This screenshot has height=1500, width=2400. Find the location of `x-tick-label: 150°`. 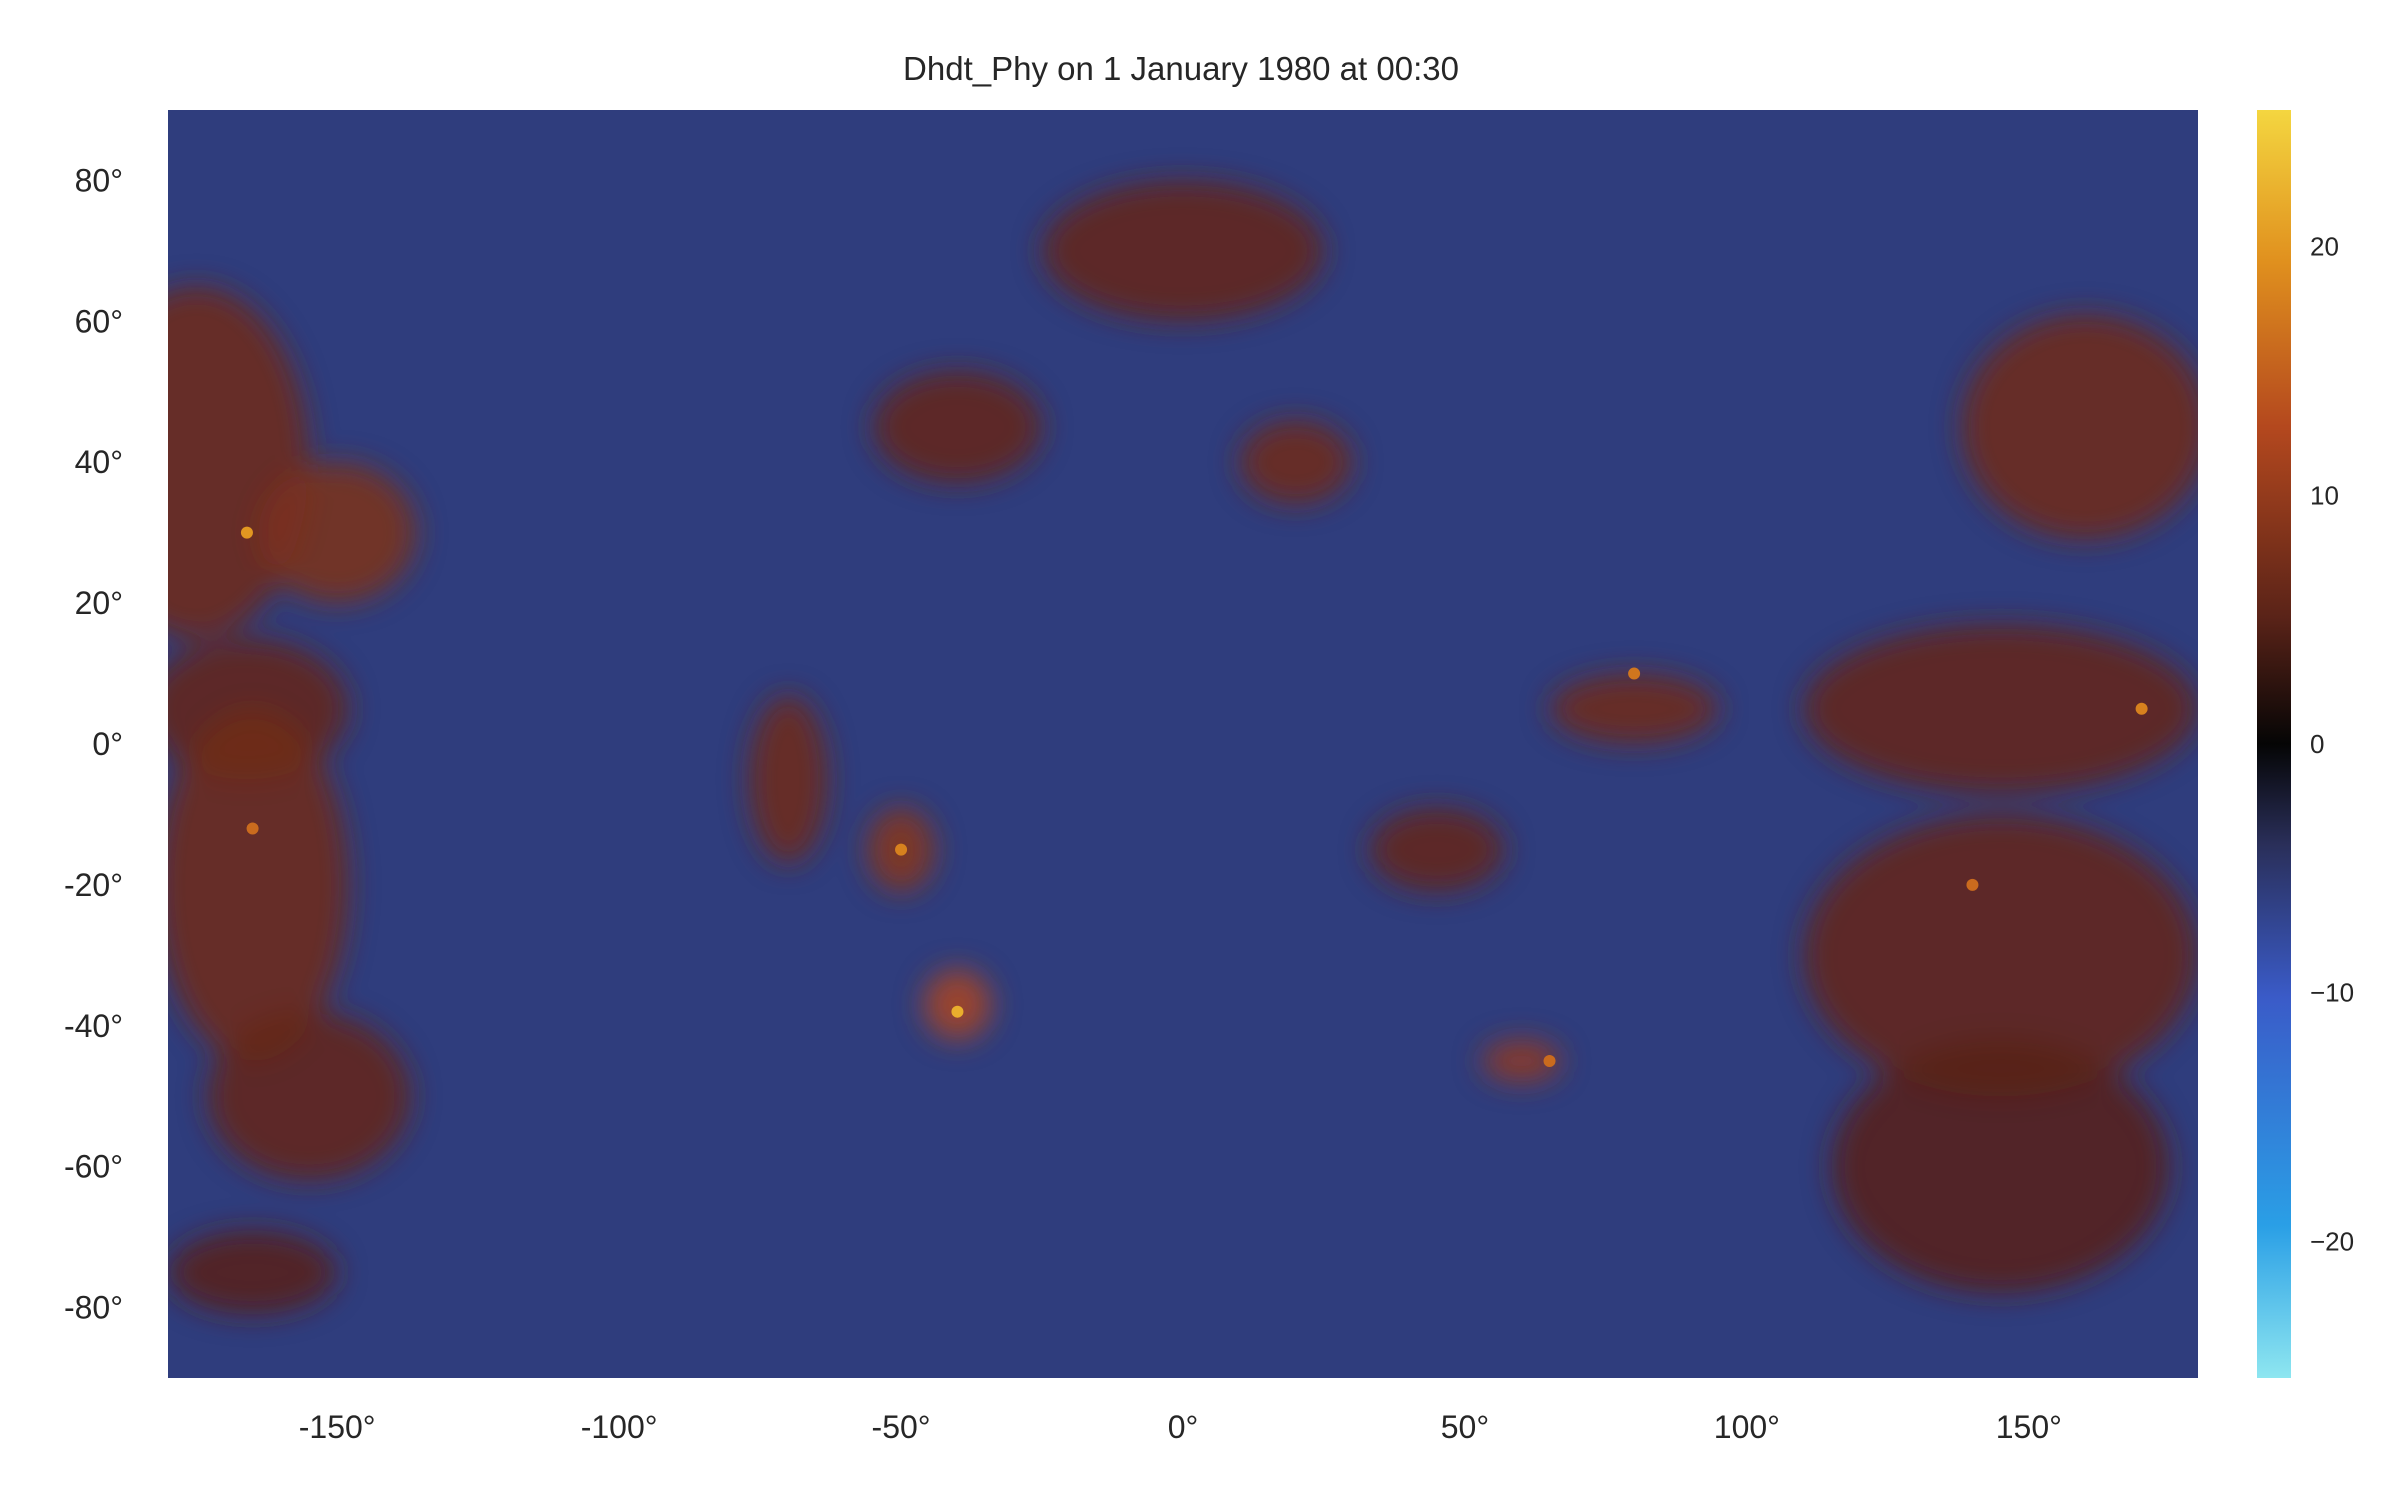

x-tick-label: 150° is located at coordinates (2029, 1427).